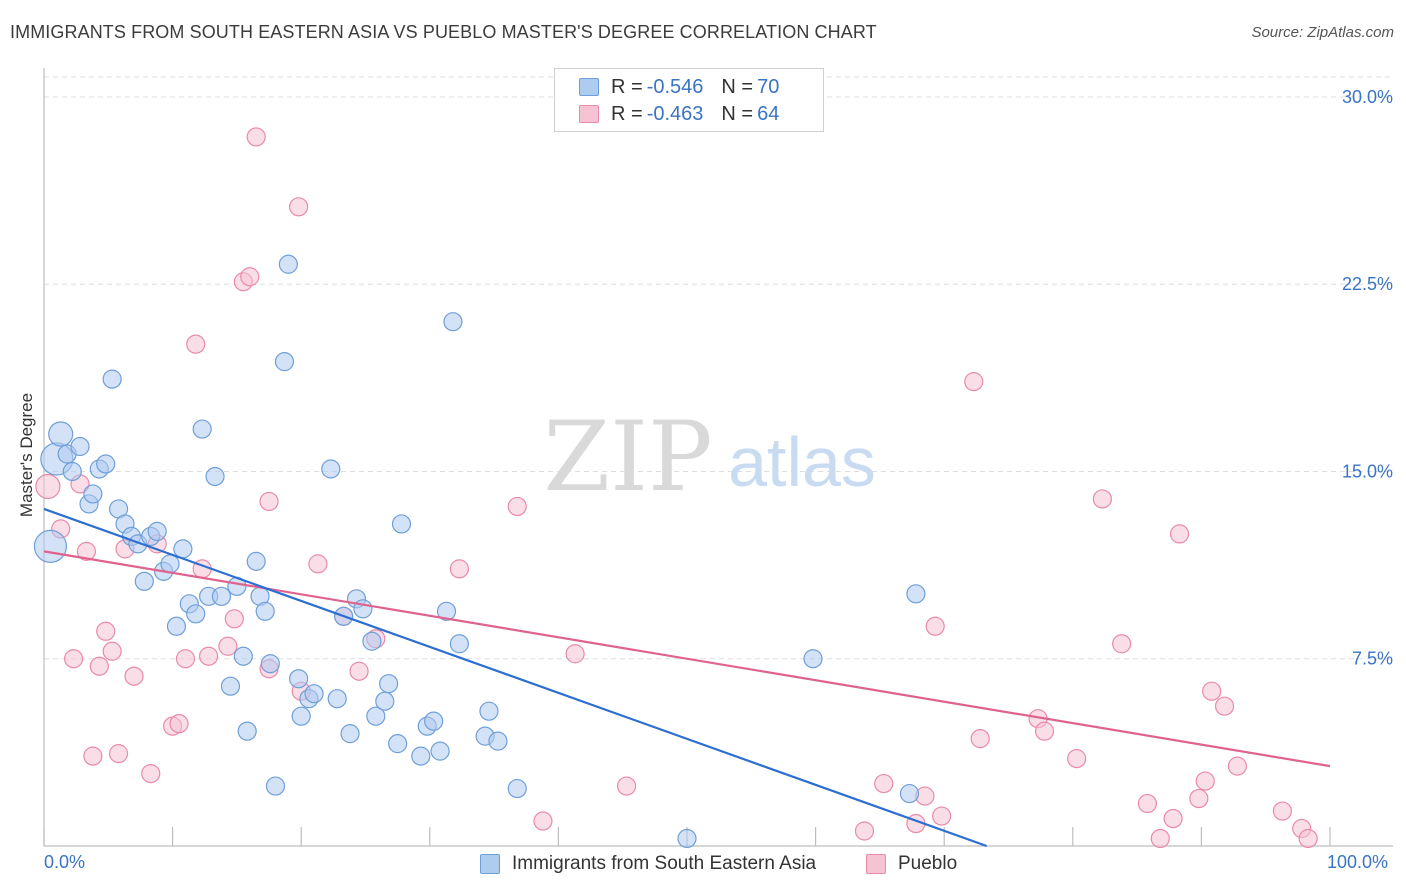 This screenshot has height=892, width=1406. Describe the element at coordinates (627, 457) in the screenshot. I see `watermark-zip: ZIP` at that location.